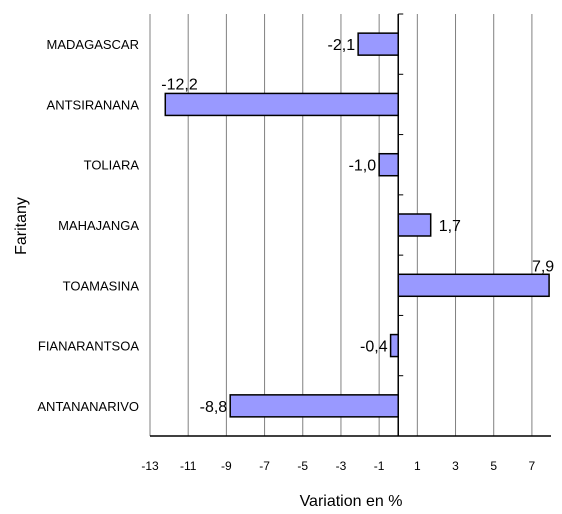 Image resolution: width=562 pixels, height=514 pixels. Describe the element at coordinates (532, 466) in the screenshot. I see `x-tick-label: 7` at that location.